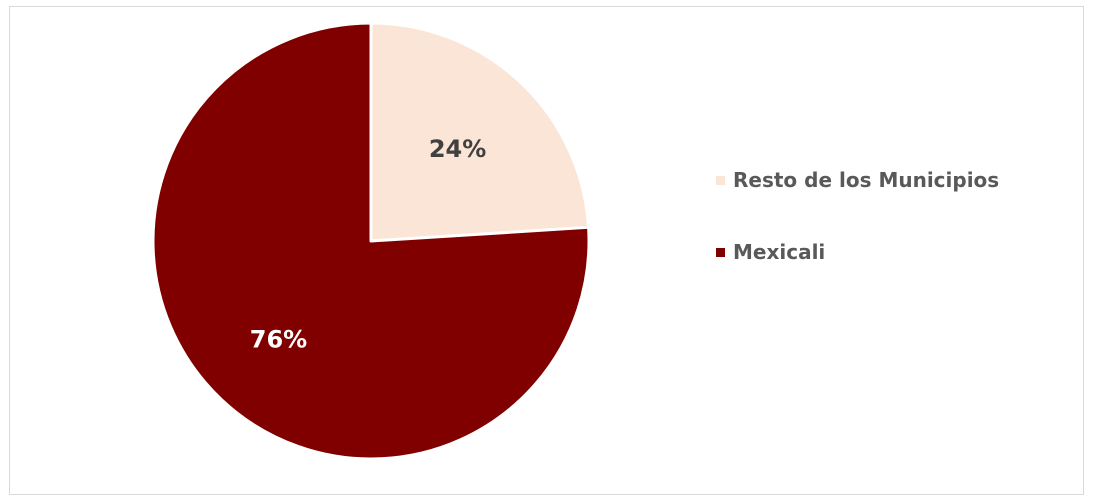 Image resolution: width=1093 pixels, height=501 pixels. What do you see at coordinates (457, 149) in the screenshot?
I see `data-label-resto: 24%` at bounding box center [457, 149].